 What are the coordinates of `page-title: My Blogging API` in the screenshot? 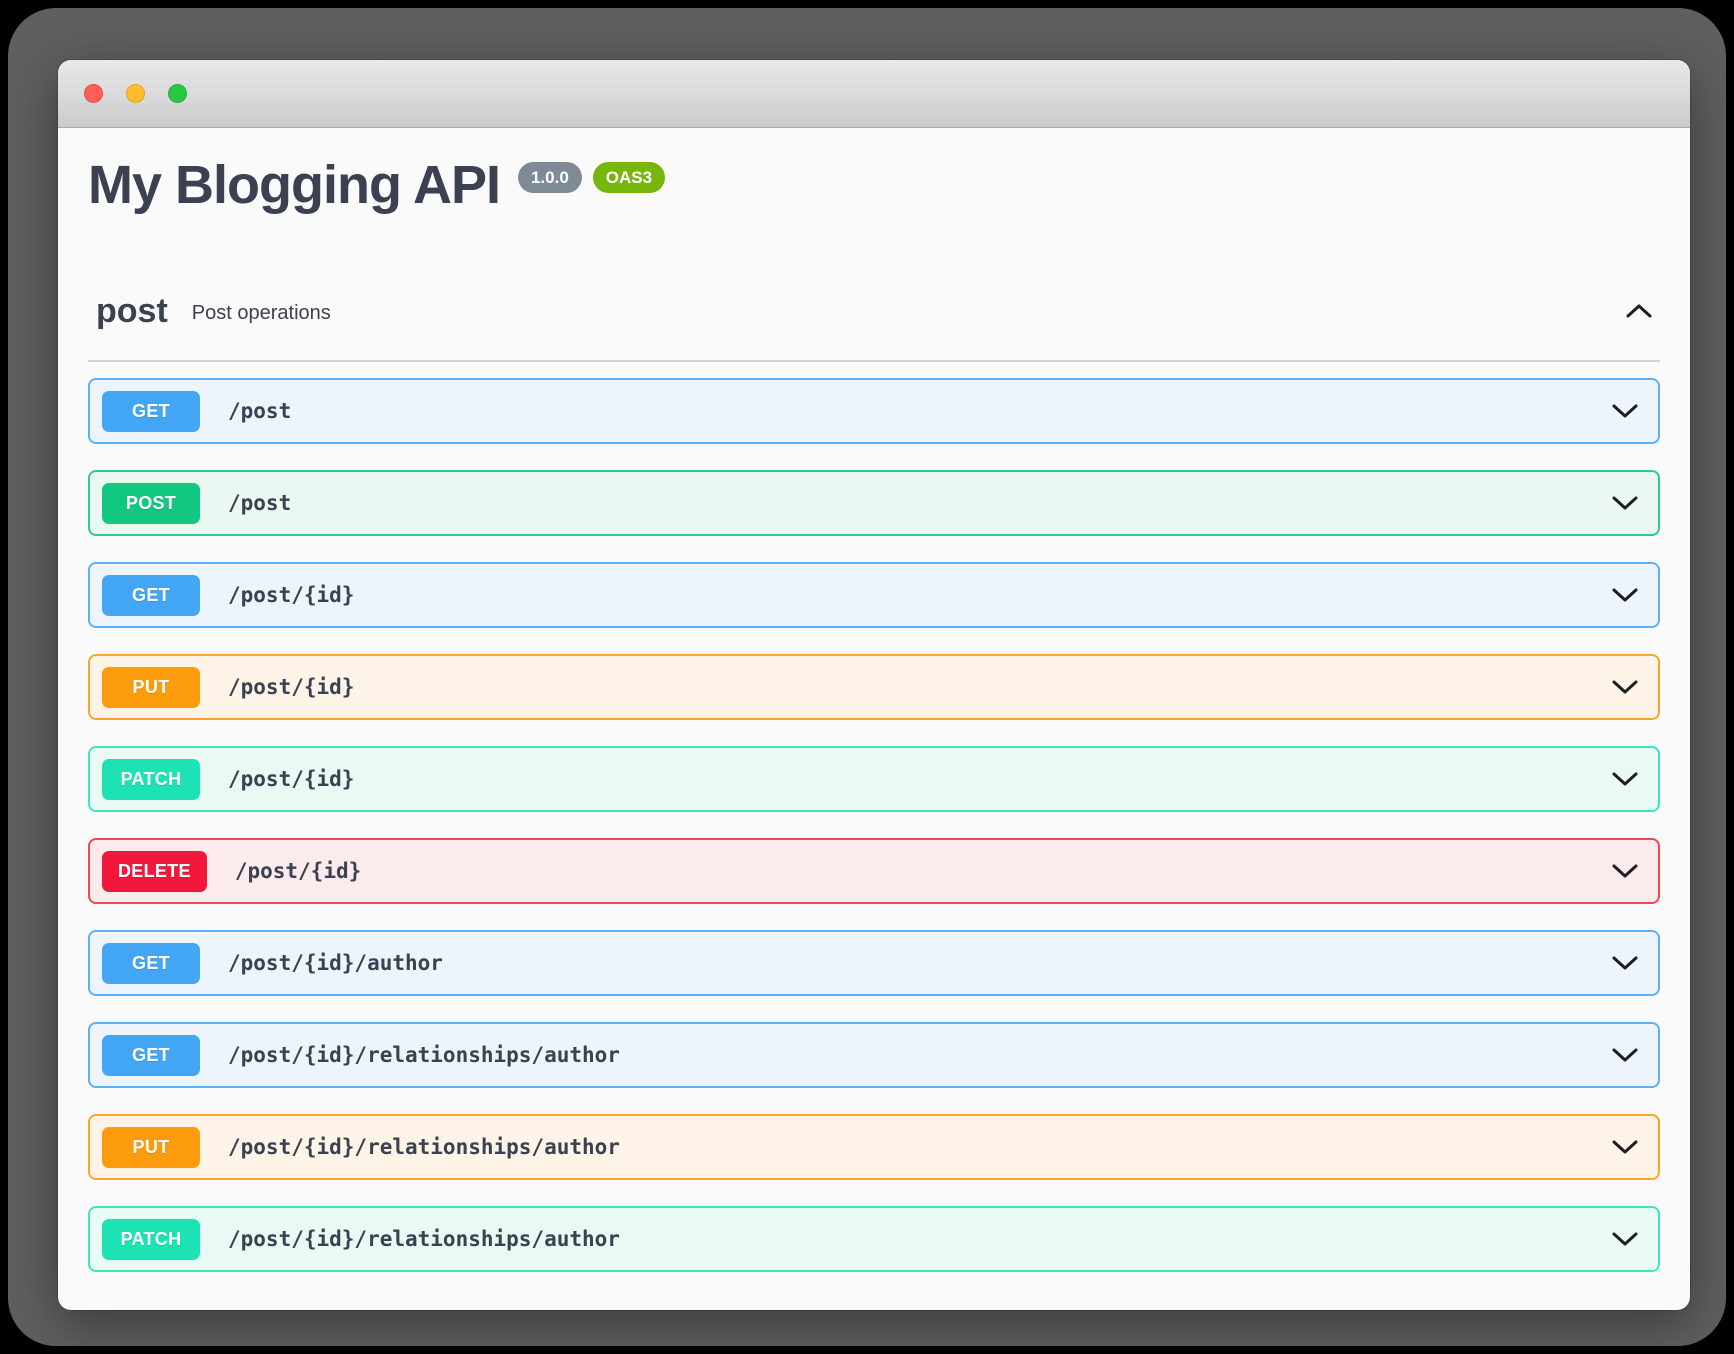 It's located at (294, 185).